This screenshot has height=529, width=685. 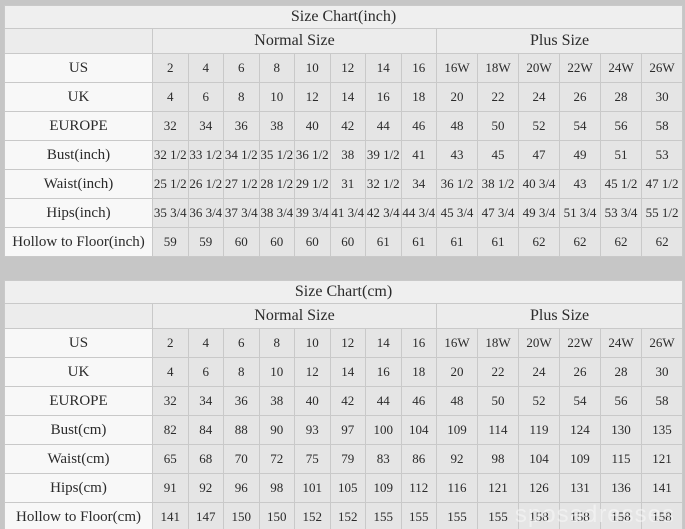 What do you see at coordinates (457, 213) in the screenshot?
I see `size-value-cell: 45 3/4` at bounding box center [457, 213].